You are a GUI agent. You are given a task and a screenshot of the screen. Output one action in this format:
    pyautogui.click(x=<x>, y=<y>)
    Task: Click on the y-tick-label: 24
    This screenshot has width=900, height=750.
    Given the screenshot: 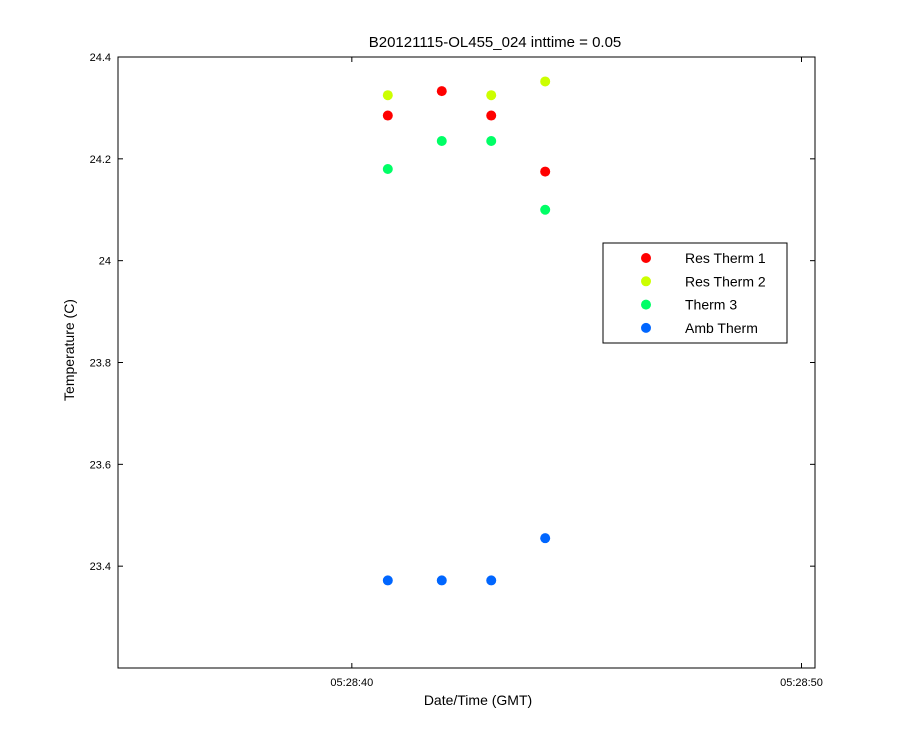 What is the action you would take?
    pyautogui.click(x=105, y=262)
    